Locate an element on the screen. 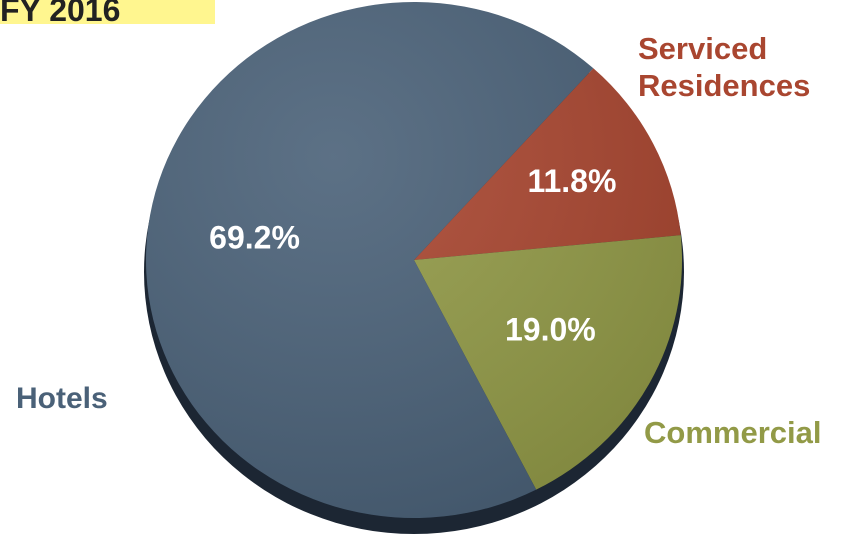 The image size is (860, 534). label-commercial: Commercial is located at coordinates (733, 432).